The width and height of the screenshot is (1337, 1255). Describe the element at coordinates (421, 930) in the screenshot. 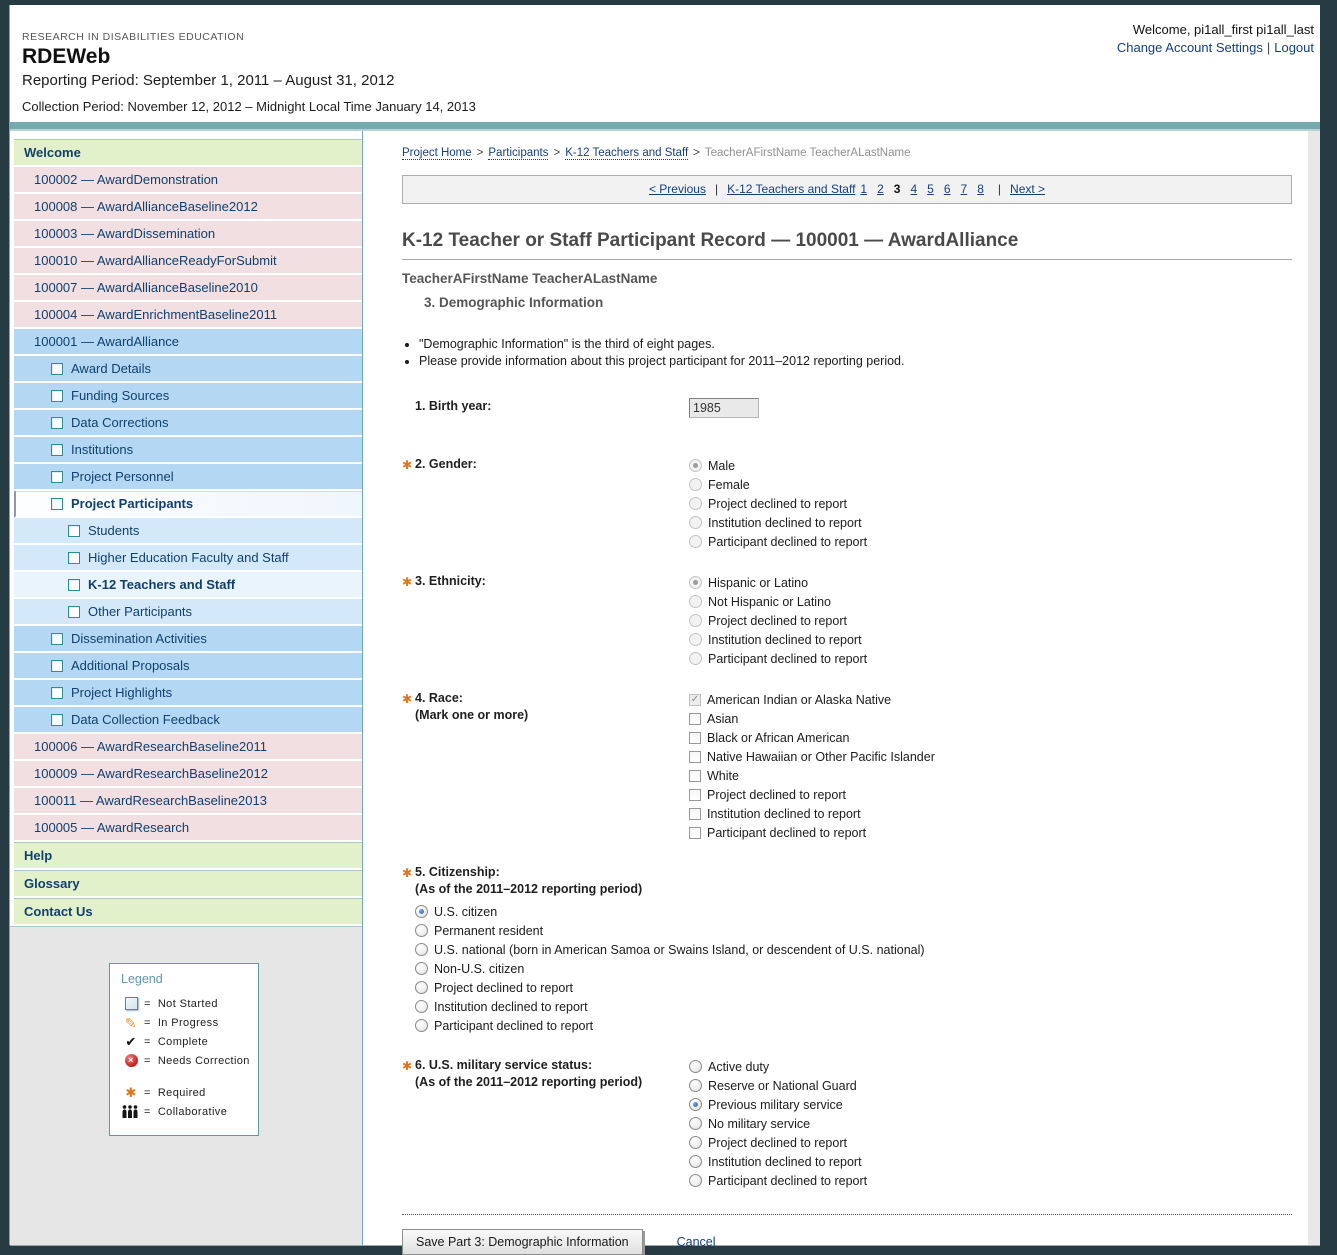

I see `radio-permanent-resident` at that location.